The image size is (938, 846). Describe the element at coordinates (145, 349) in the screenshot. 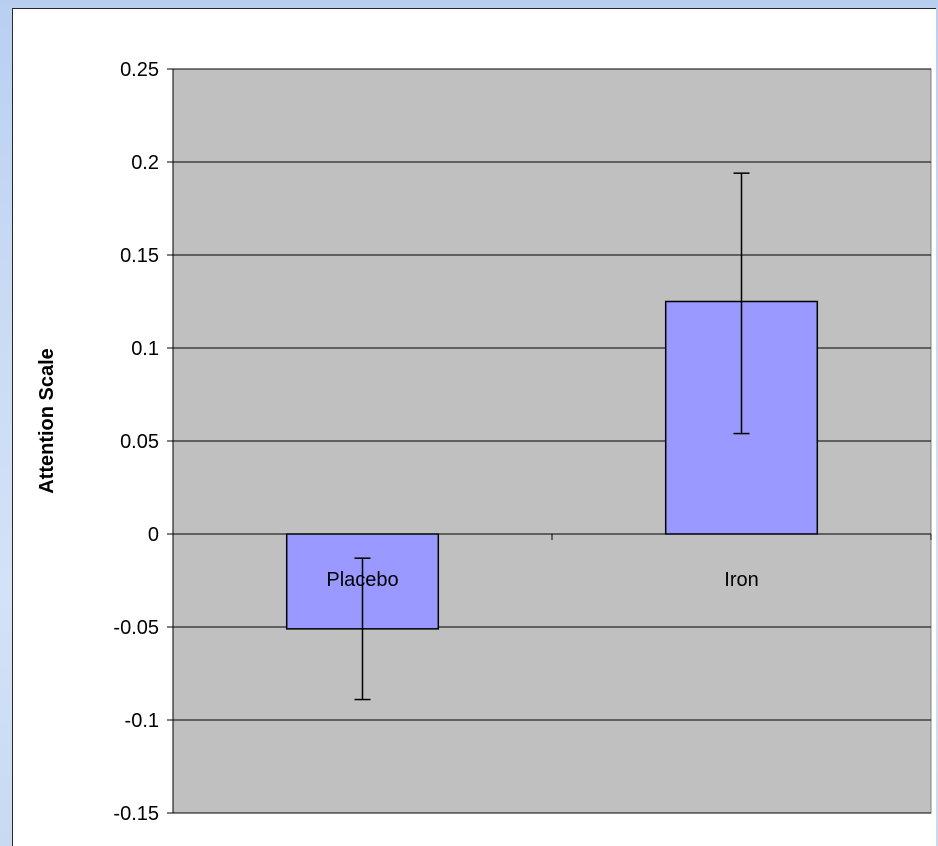

I see `y-tick-label: 0.1` at that location.